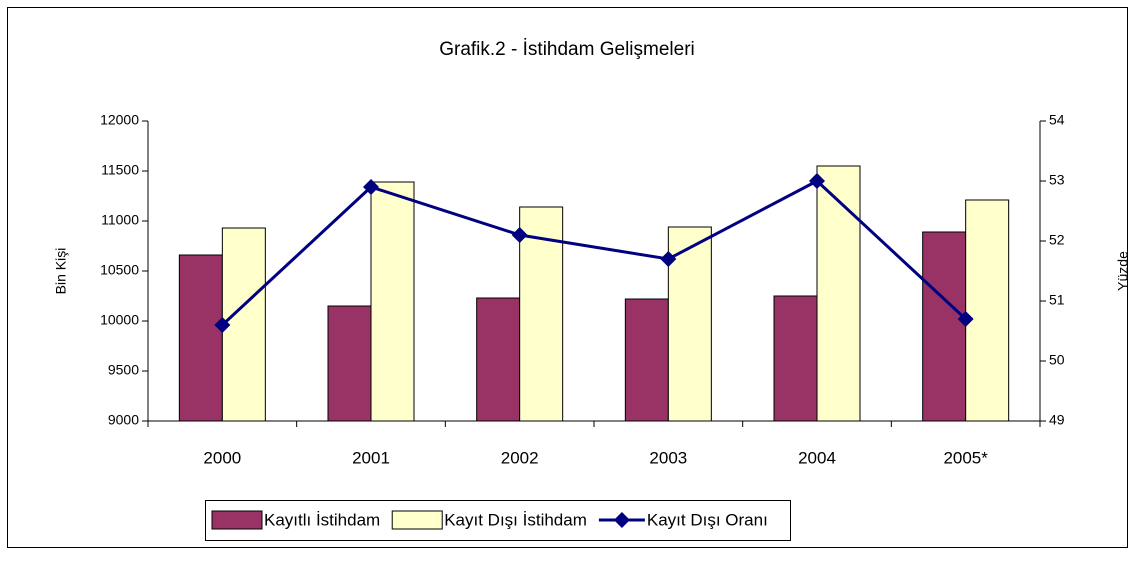  What do you see at coordinates (567, 49) in the screenshot?
I see `chart-title: Grafik.2 - İstihdam Gelişmeleri` at bounding box center [567, 49].